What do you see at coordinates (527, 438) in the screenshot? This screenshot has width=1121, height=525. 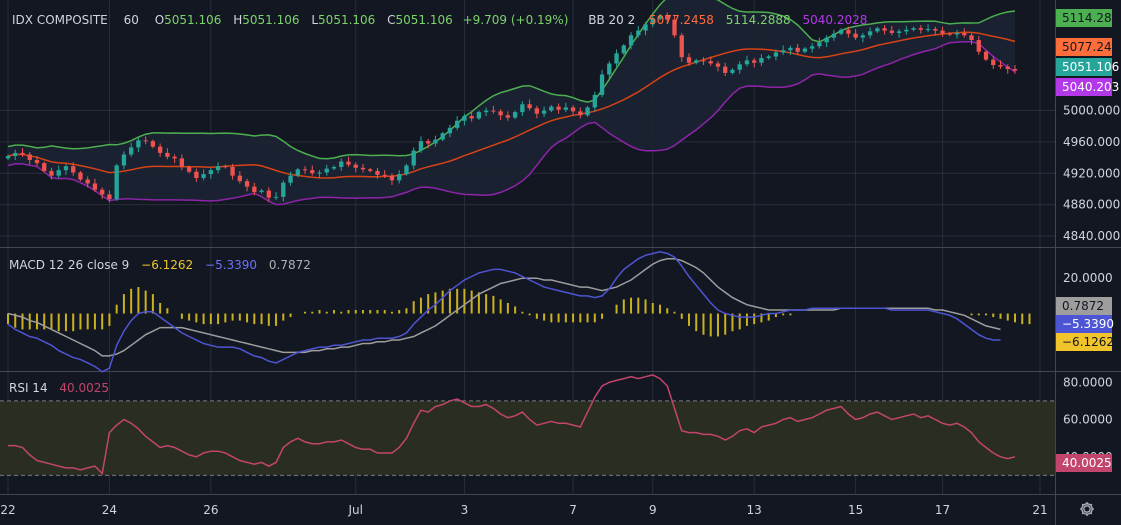 I see `rsi-band-fill` at bounding box center [527, 438].